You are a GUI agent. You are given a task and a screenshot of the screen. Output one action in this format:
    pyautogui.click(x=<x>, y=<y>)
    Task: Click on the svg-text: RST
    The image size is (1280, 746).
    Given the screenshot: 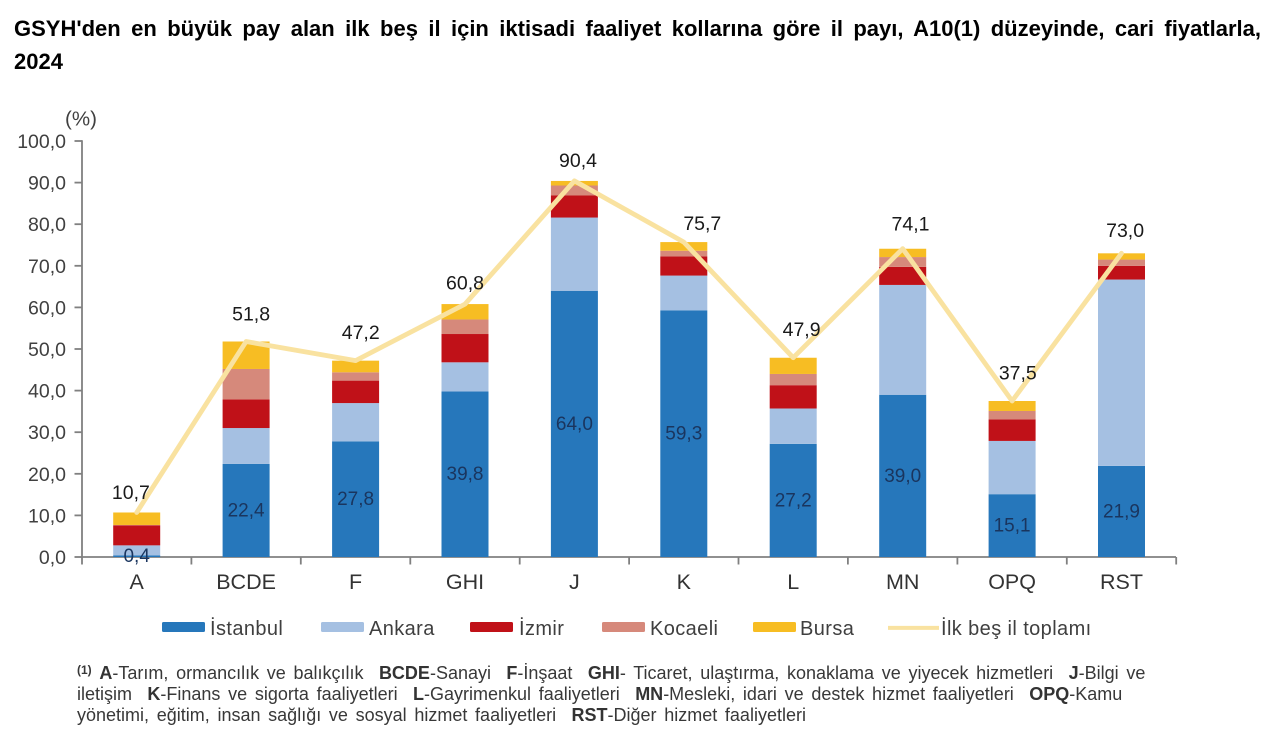 What is the action you would take?
    pyautogui.click(x=1121, y=582)
    